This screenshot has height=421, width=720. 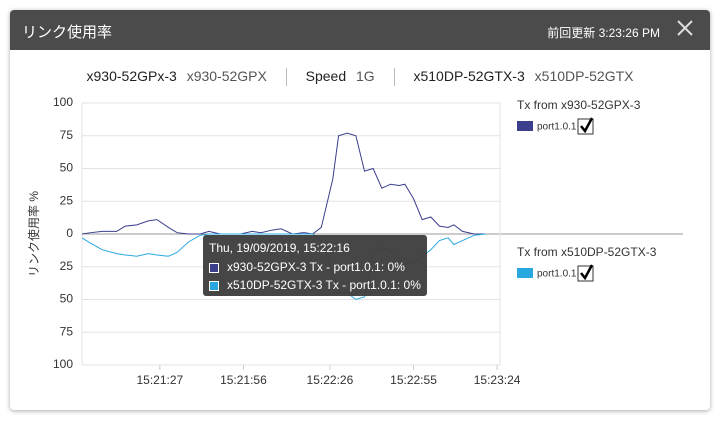 I want to click on source-name: x930-52GPx-3, so click(x=131, y=76).